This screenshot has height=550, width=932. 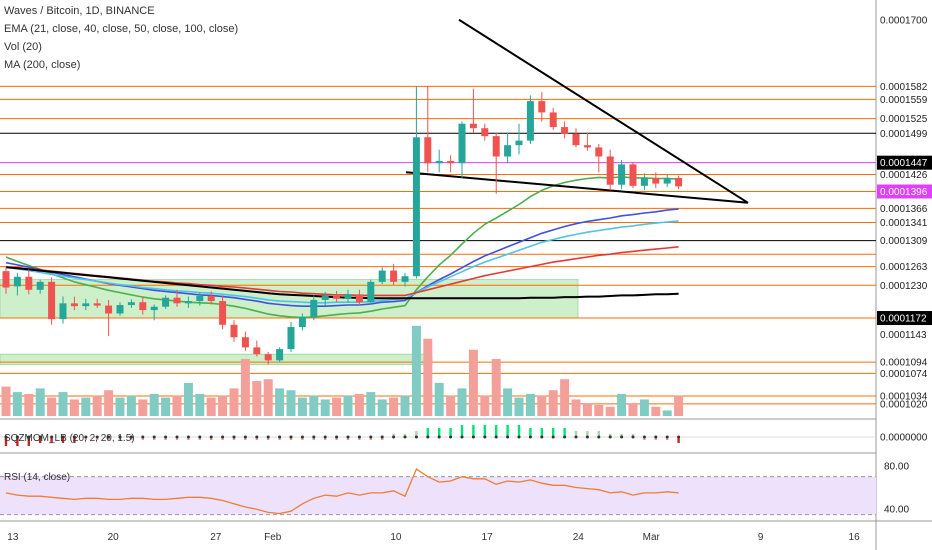 What do you see at coordinates (904, 175) in the screenshot?
I see `price-axis-label: 0.0001426` at bounding box center [904, 175].